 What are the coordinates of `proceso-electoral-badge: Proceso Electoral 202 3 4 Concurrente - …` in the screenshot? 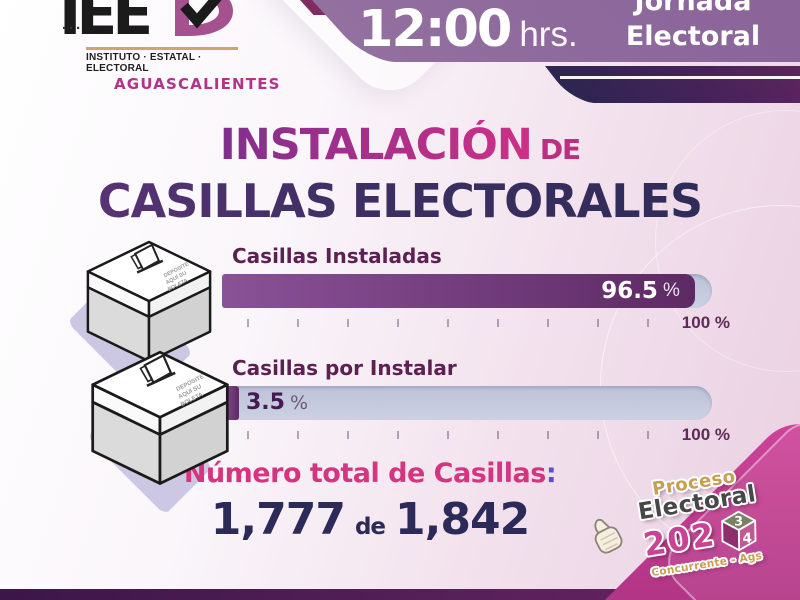 It's located at (694, 521).